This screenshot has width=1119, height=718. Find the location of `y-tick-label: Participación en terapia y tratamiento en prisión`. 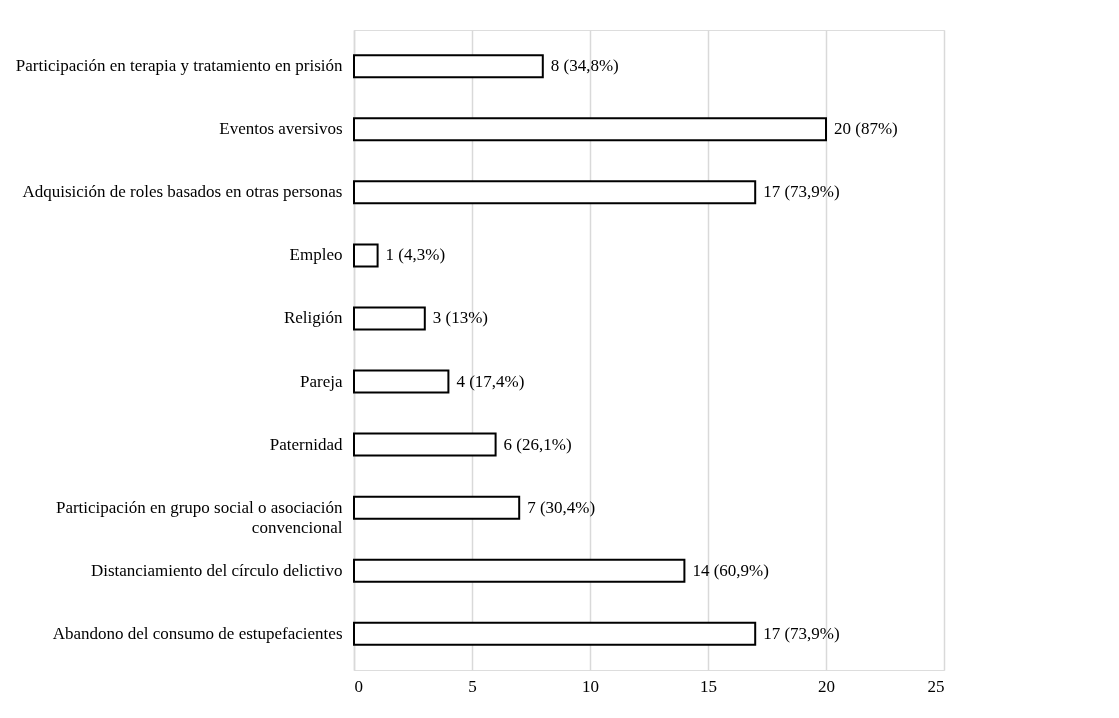

y-tick-label: Participación en terapia y tratamiento en prisión is located at coordinates (179, 66).